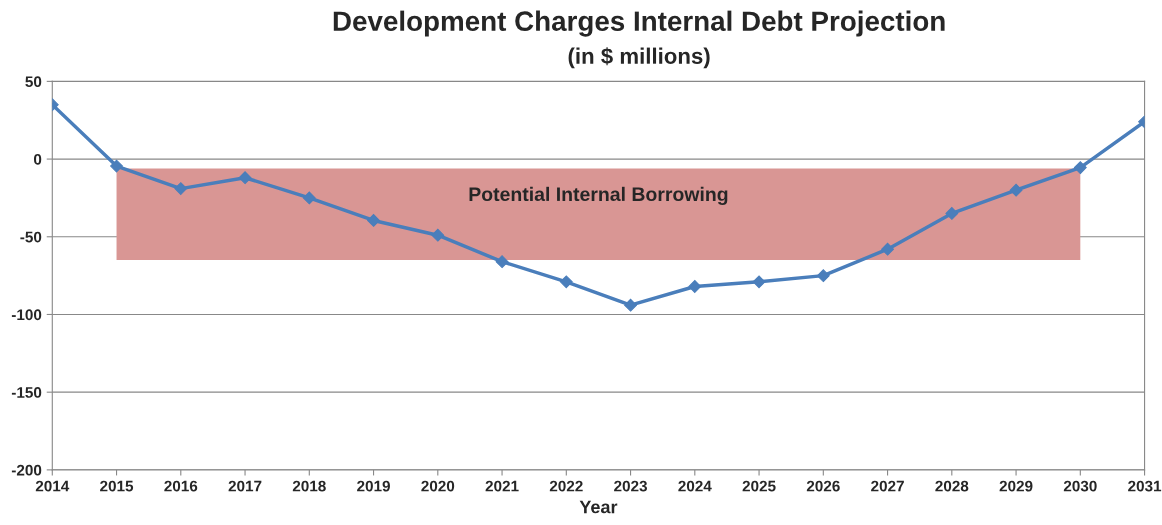 Image resolution: width=1162 pixels, height=525 pixels. What do you see at coordinates (26, 392) in the screenshot?
I see `y-tick-label: -150` at bounding box center [26, 392].